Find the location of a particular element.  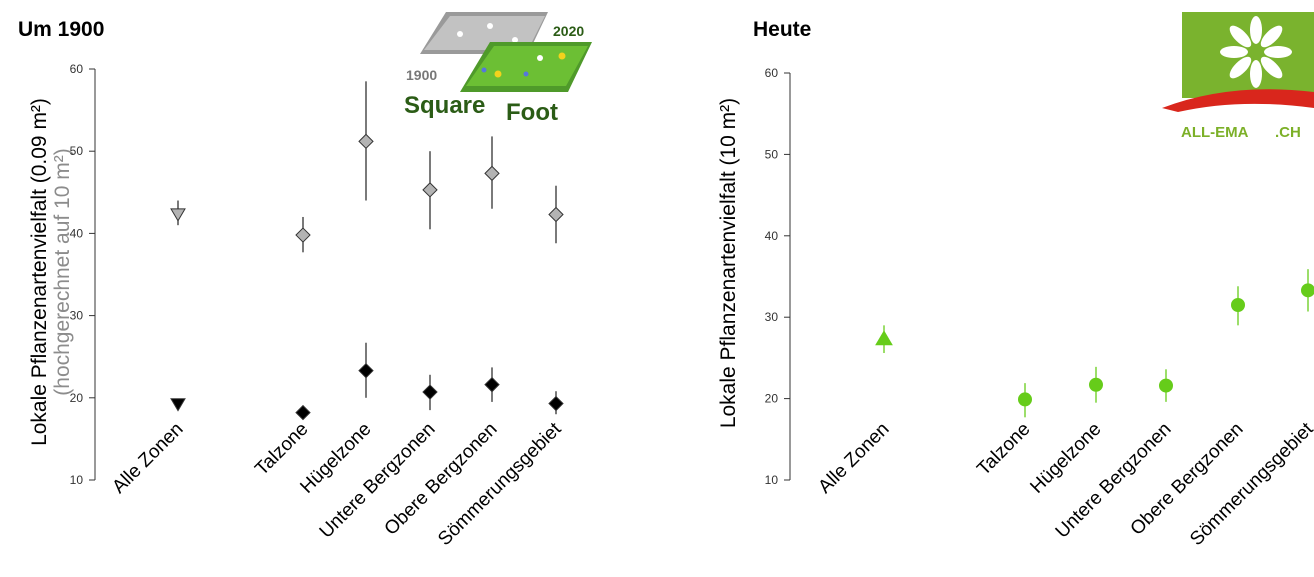

all-ema-logo: ALL-EMA .CH is located at coordinates (1238, 76).